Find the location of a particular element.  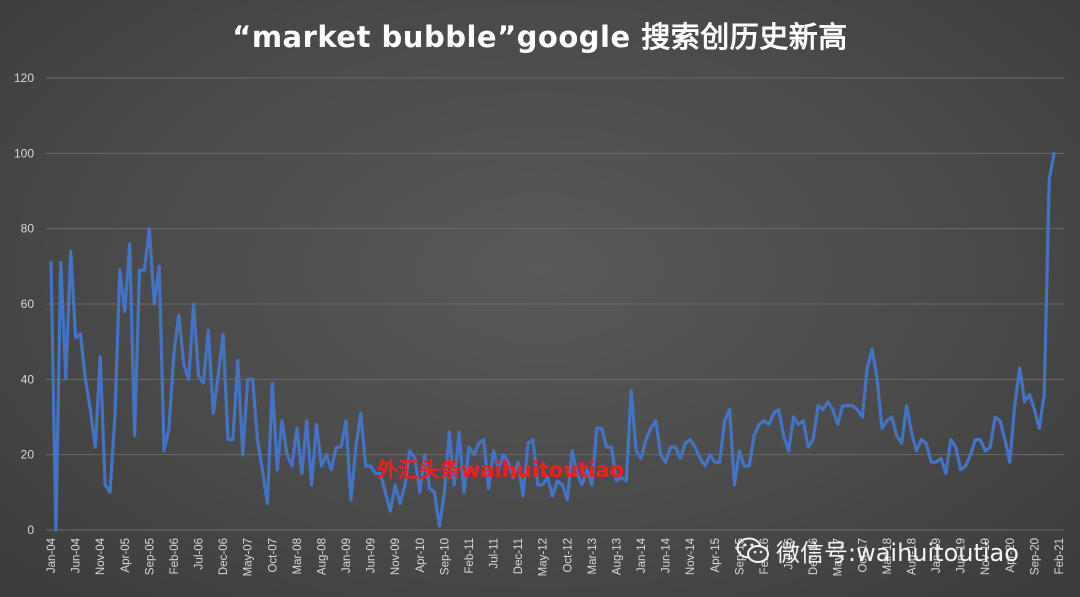

y-axis-tick-labels: 0 20 40 60 80 100 120 is located at coordinates (24, 304).